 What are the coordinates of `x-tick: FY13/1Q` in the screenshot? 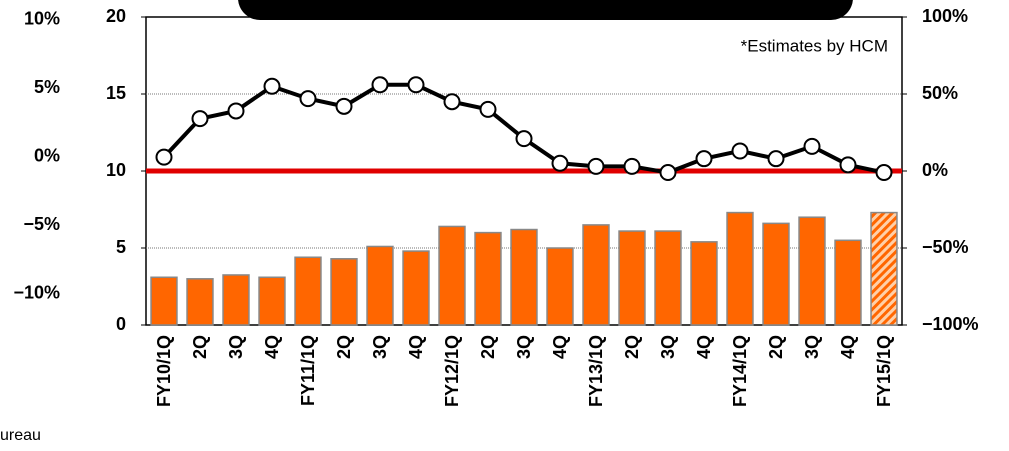 It's located at (596, 371).